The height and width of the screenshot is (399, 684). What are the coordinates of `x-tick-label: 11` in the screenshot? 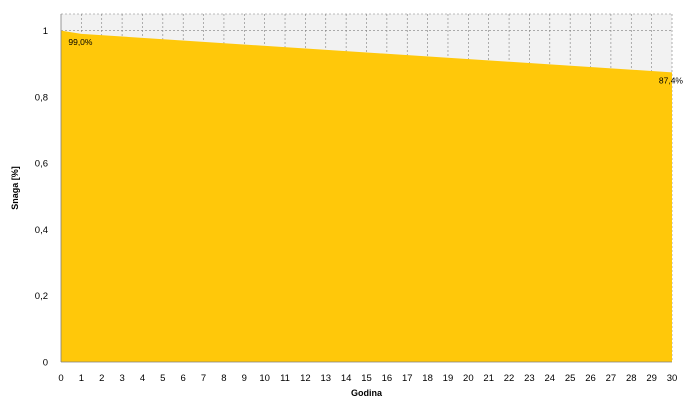 It's located at (285, 378).